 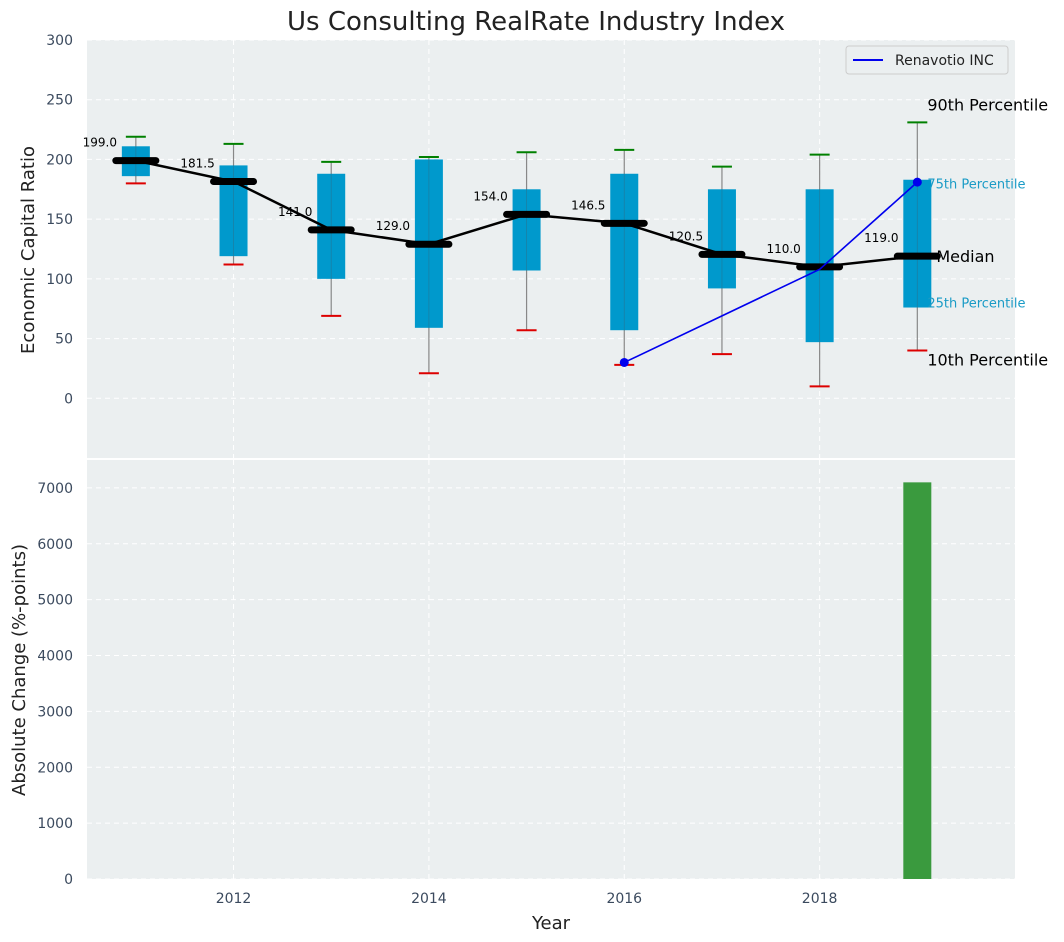 I want to click on top-y-tick-label: 0, so click(x=68, y=399).